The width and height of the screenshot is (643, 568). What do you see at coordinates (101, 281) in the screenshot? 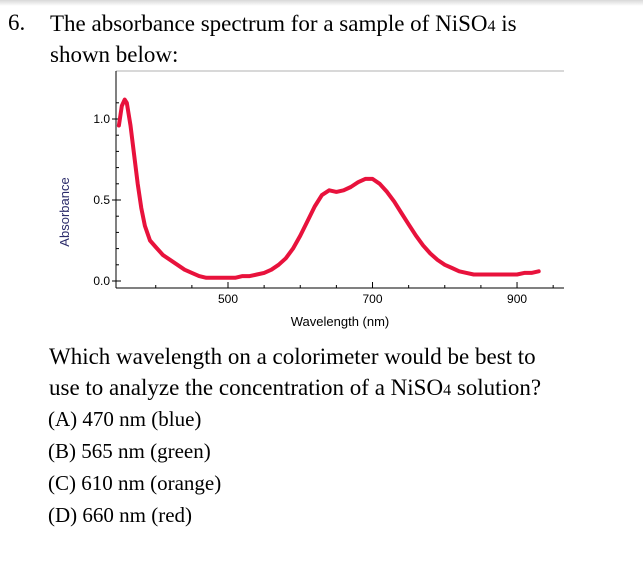
I see `y-tick-label: 0.0` at bounding box center [101, 281].